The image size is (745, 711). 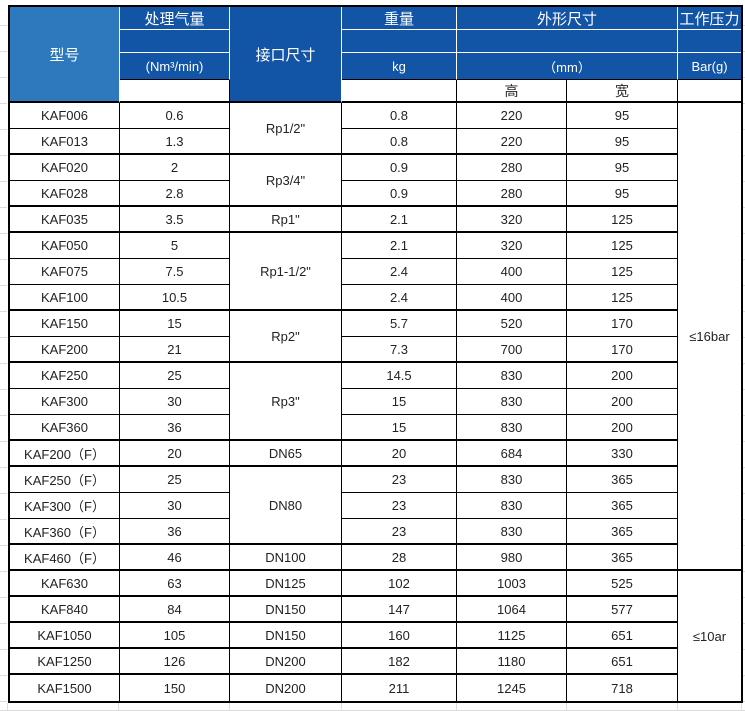 What do you see at coordinates (175, 246) in the screenshot?
I see `cell-capacity: 5` at bounding box center [175, 246].